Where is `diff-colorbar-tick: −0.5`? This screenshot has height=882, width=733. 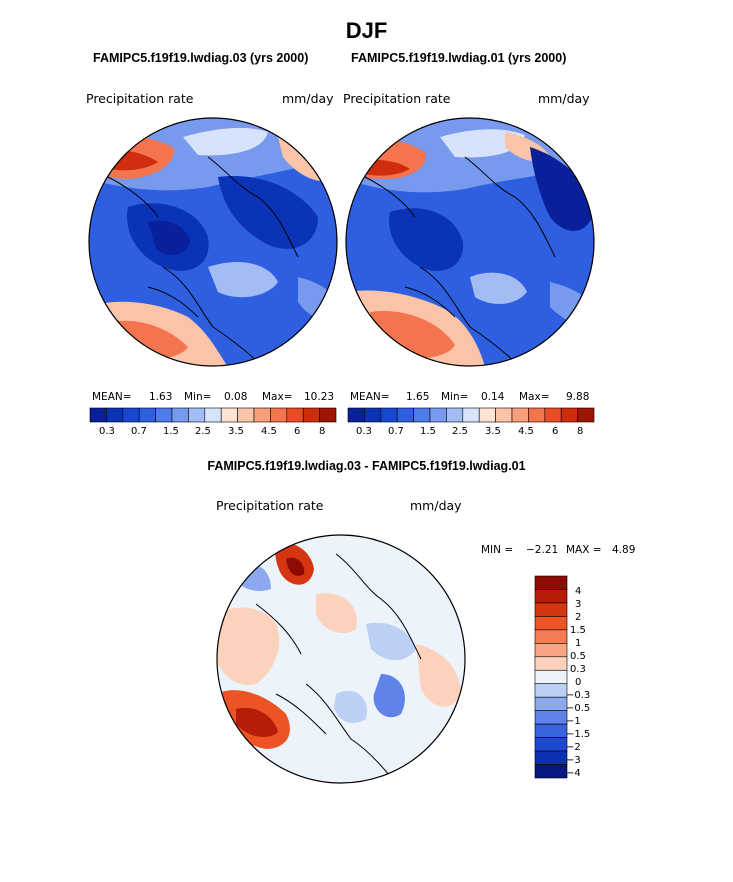
diff-colorbar-tick: −0.5 is located at coordinates (578, 708).